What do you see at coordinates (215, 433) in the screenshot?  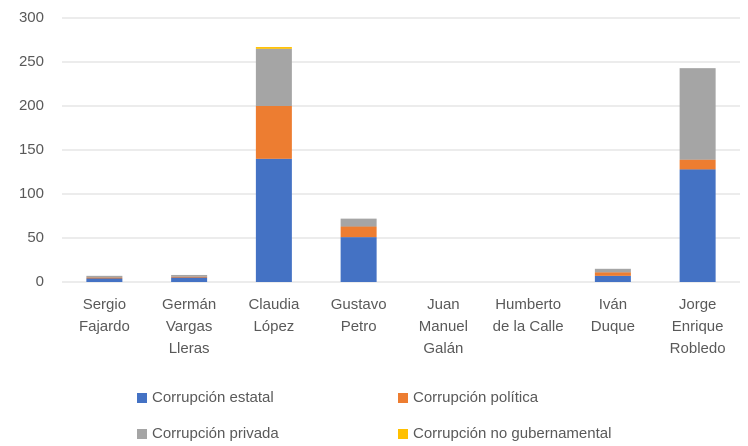 I see `legend-label: Corrupción privada` at bounding box center [215, 433].